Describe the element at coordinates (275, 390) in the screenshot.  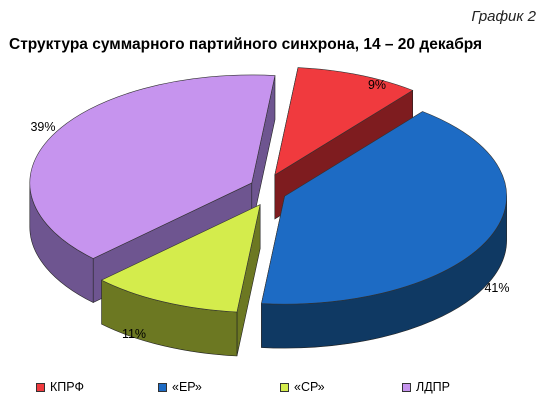
I see `legend: КПРФ «ЕР» «СР» ЛДПР` at that location.